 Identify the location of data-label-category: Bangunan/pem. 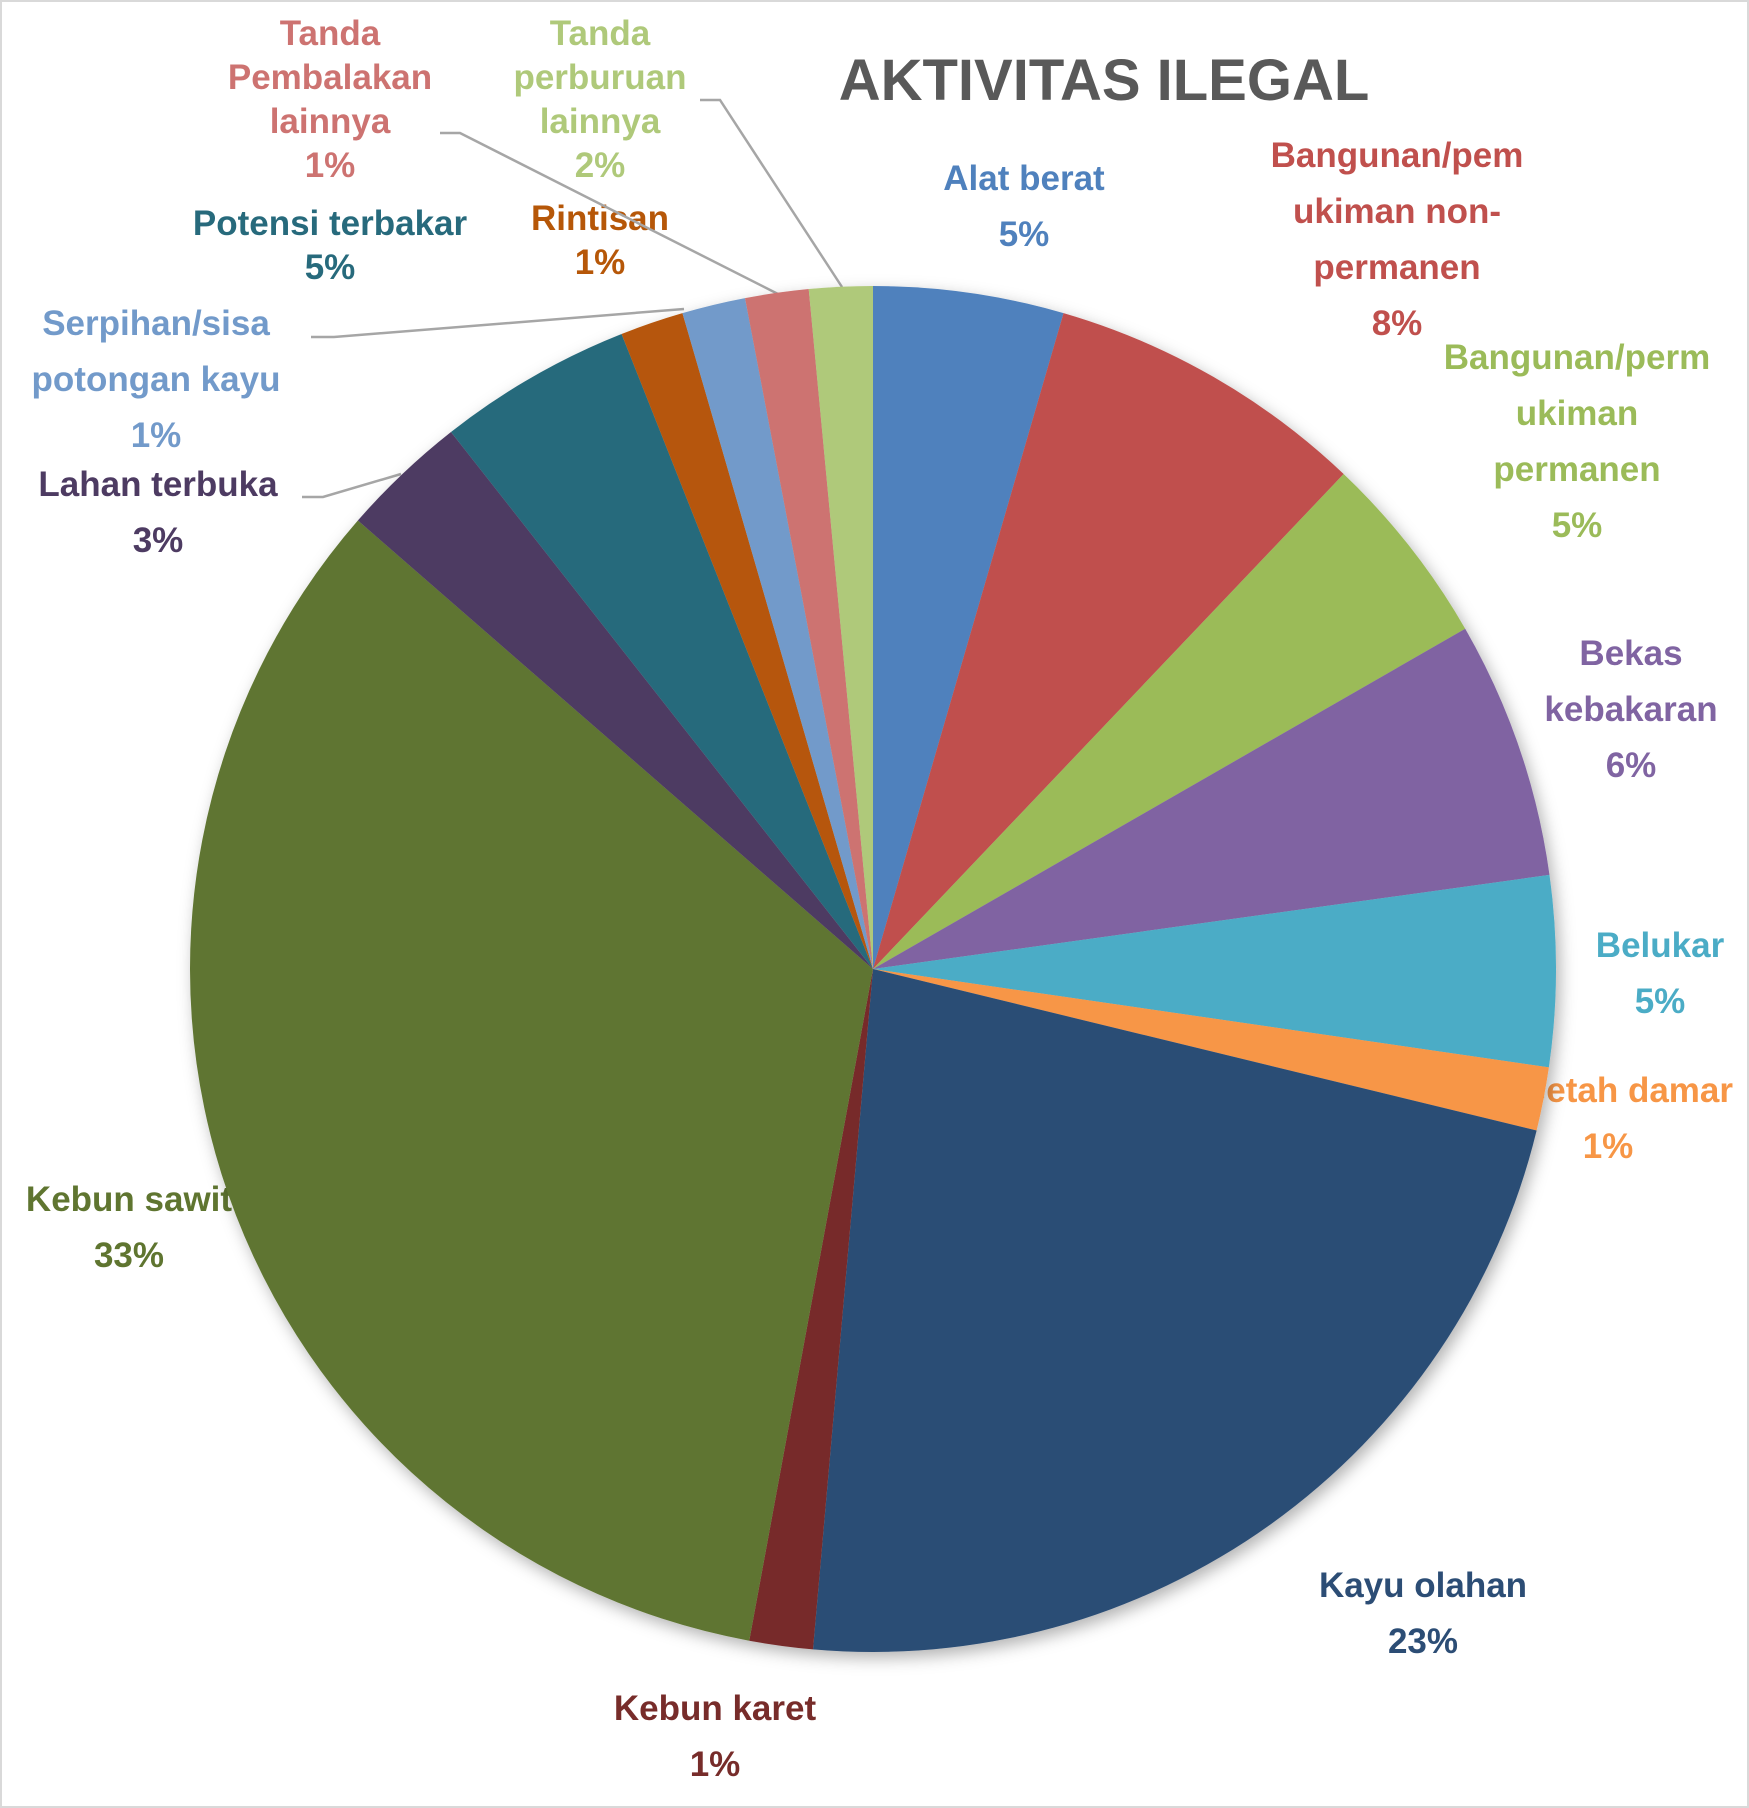
(1397, 155).